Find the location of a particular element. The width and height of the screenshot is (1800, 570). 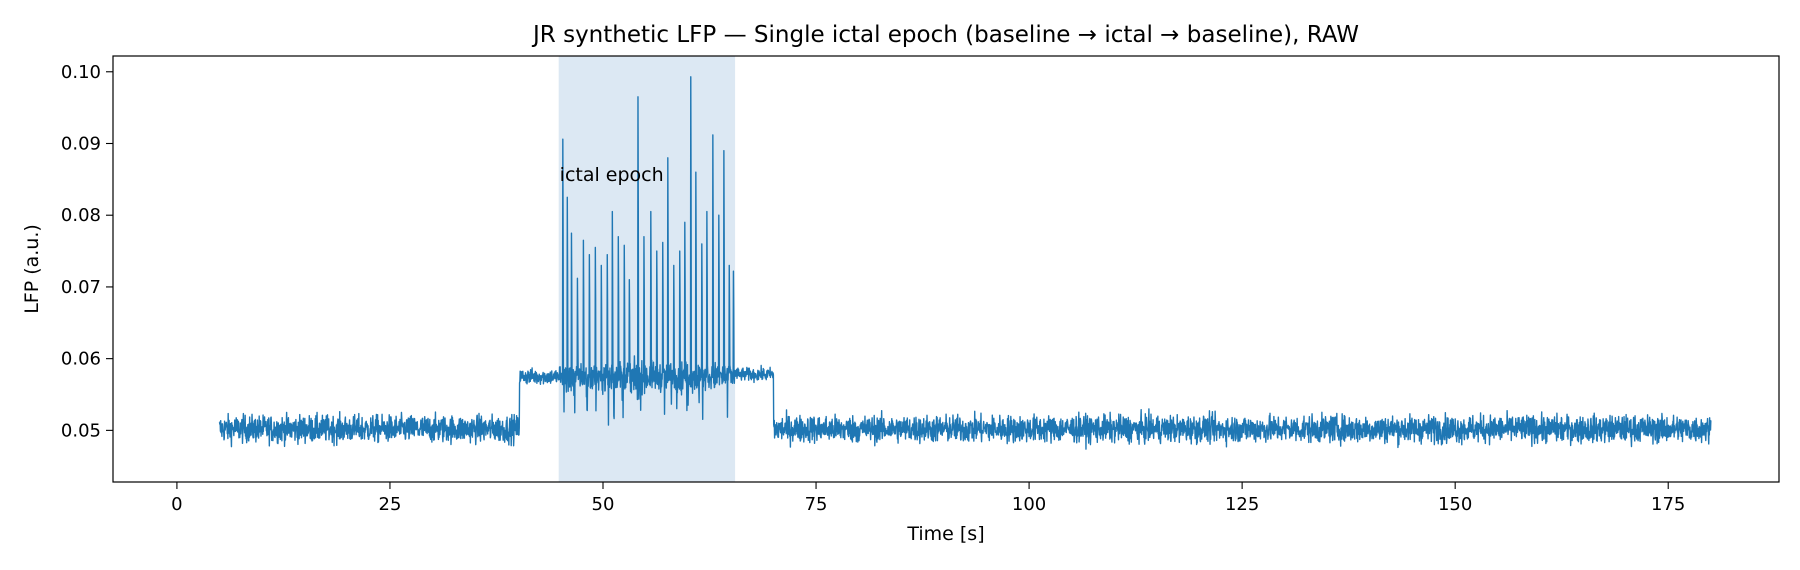

x-tick-label: 50 is located at coordinates (603, 504).